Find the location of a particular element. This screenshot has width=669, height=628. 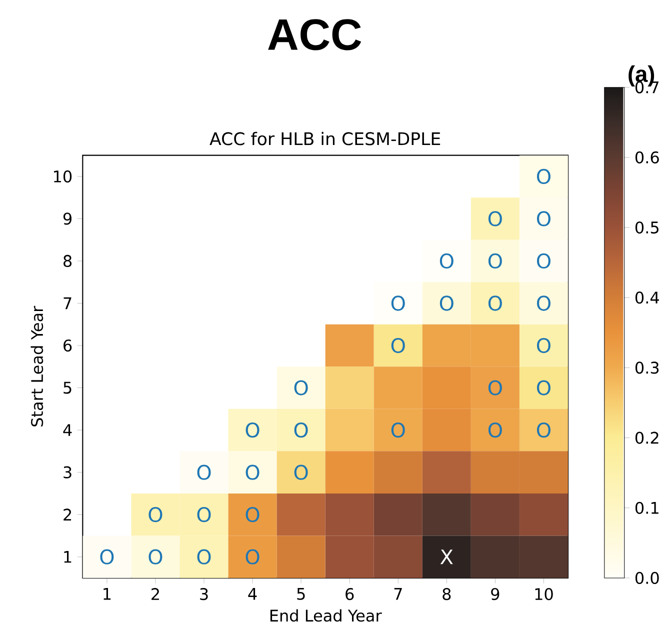

color-bar-label: 0.2 is located at coordinates (646, 438).